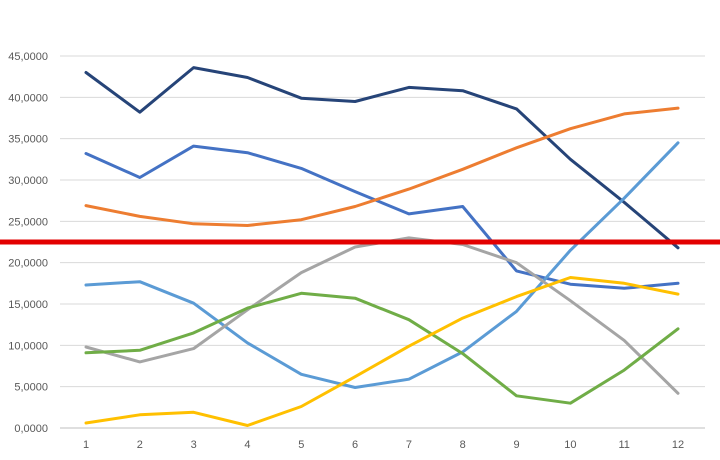  I want to click on y-tick-label: 10,0000, so click(28, 346).